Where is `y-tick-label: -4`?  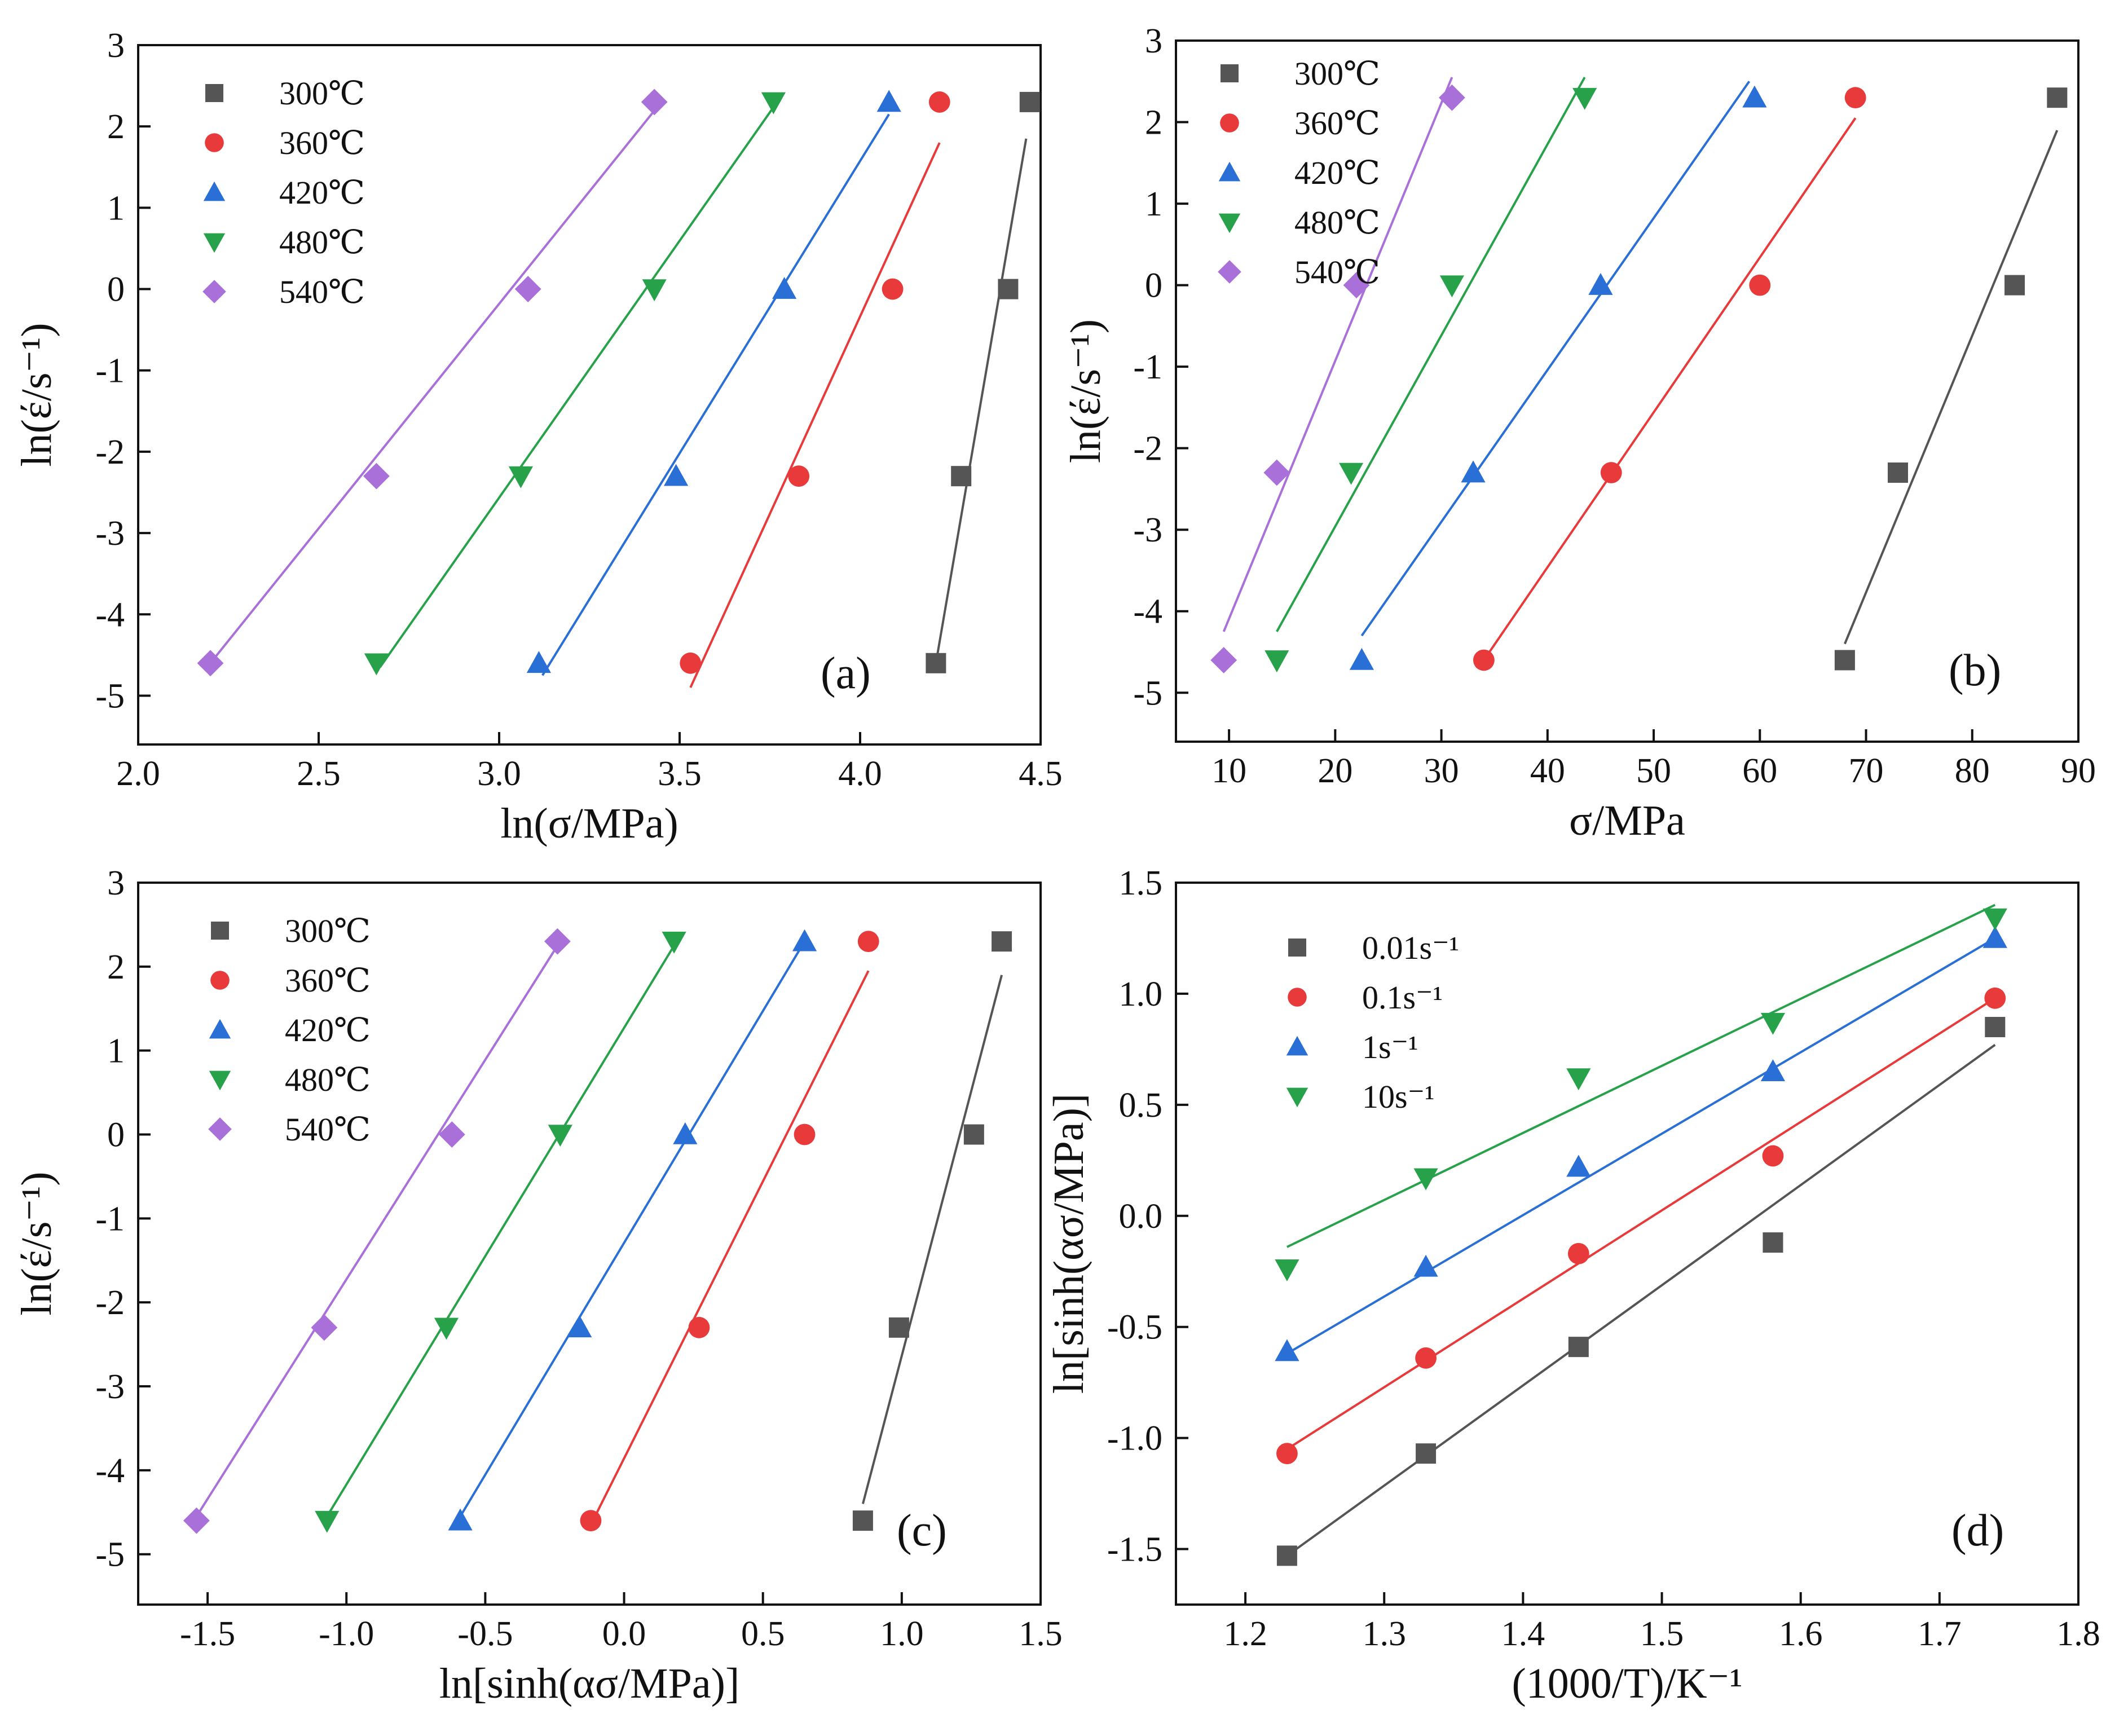 y-tick-label: -4 is located at coordinates (110, 615).